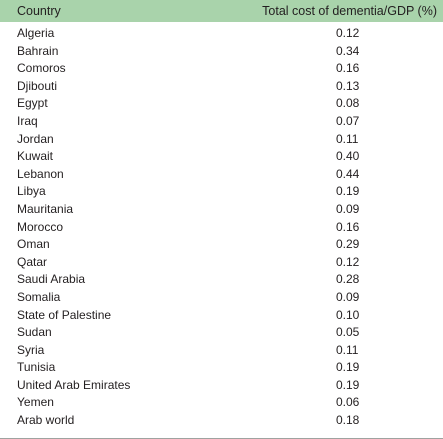  I want to click on cost-value-cell: 0.08, so click(348, 103).